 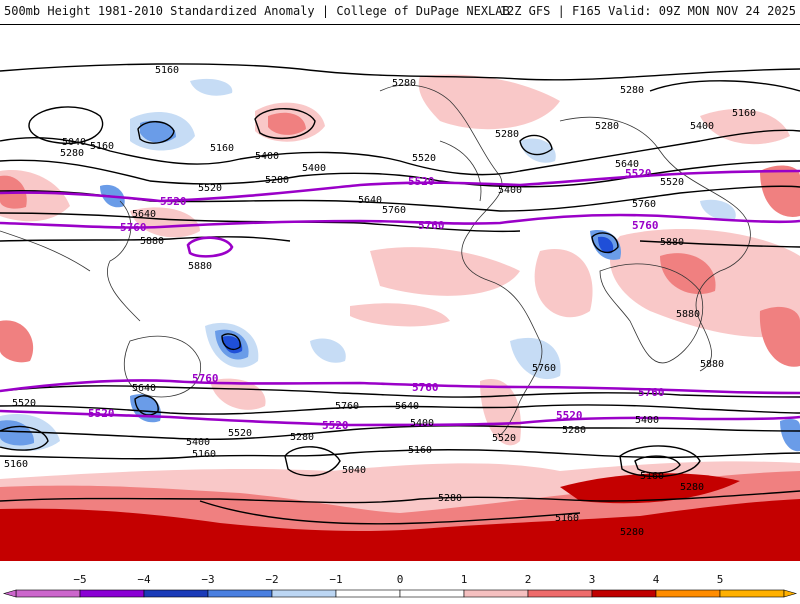 I want to click on colorbar-end-right, so click(x=790, y=593).